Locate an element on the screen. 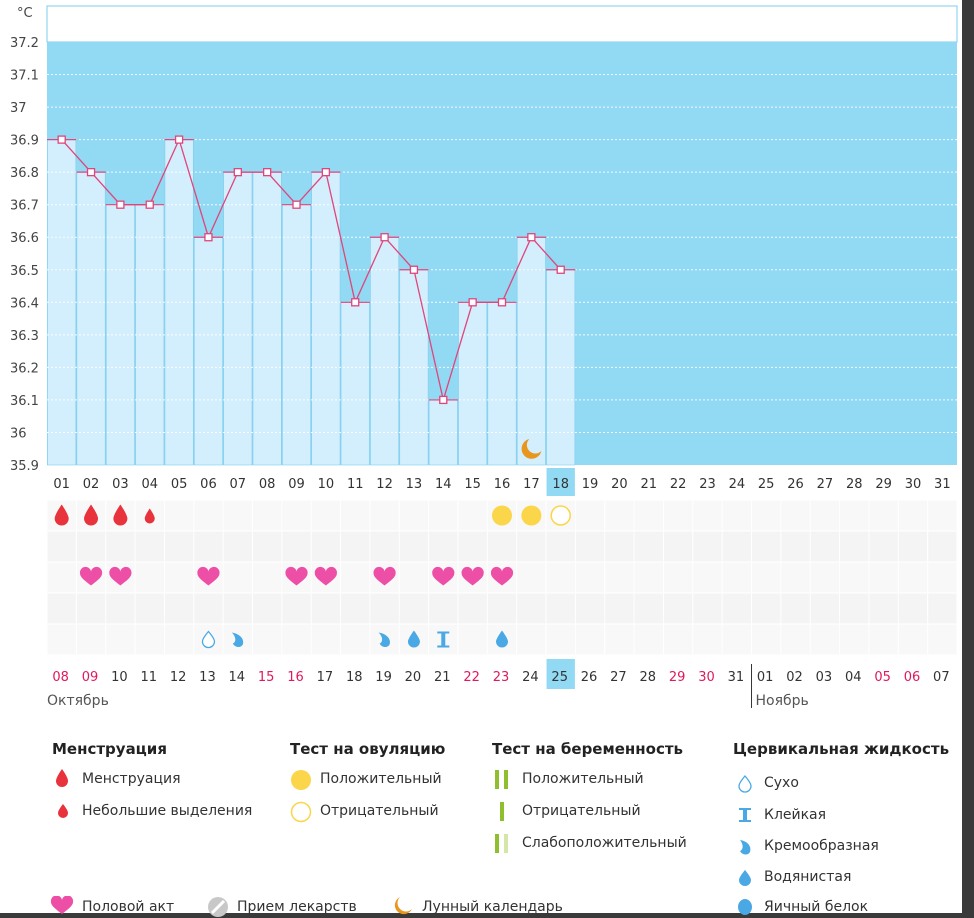 This screenshot has height=918, width=974. pregnancy-weak-positive-icon is located at coordinates (501, 843).